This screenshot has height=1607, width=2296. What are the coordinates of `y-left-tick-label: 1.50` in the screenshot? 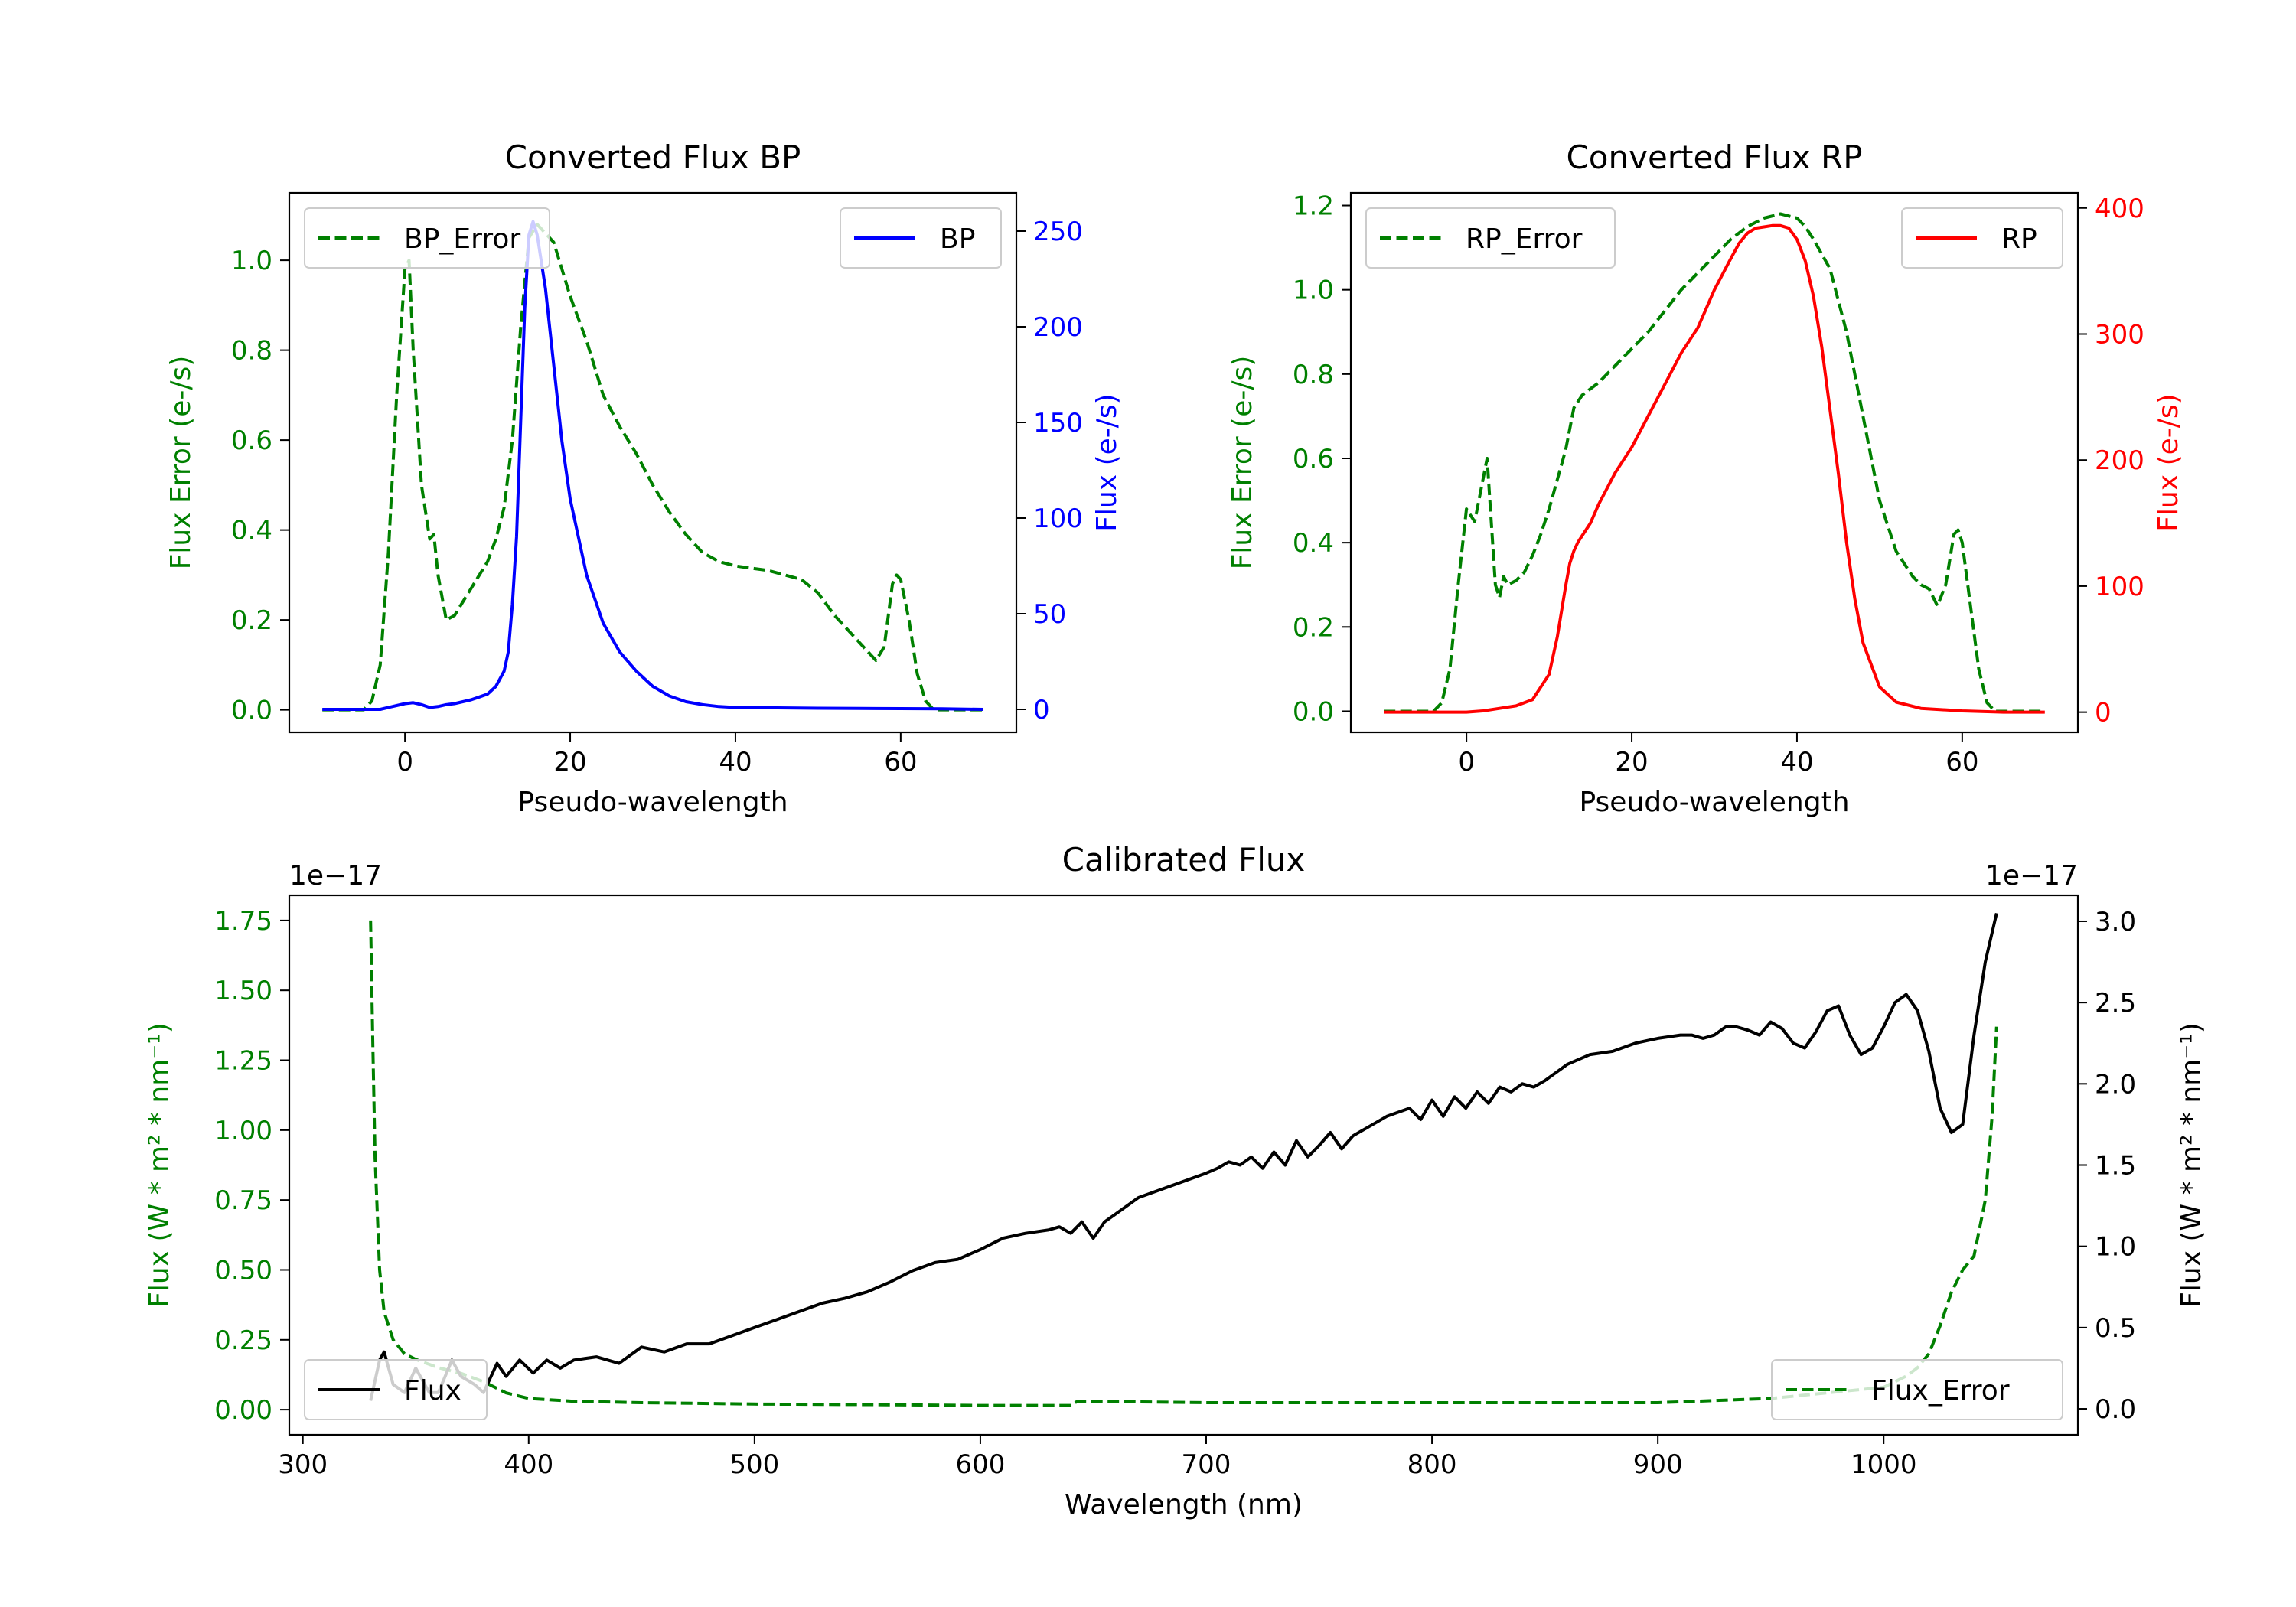 It's located at (243, 991).